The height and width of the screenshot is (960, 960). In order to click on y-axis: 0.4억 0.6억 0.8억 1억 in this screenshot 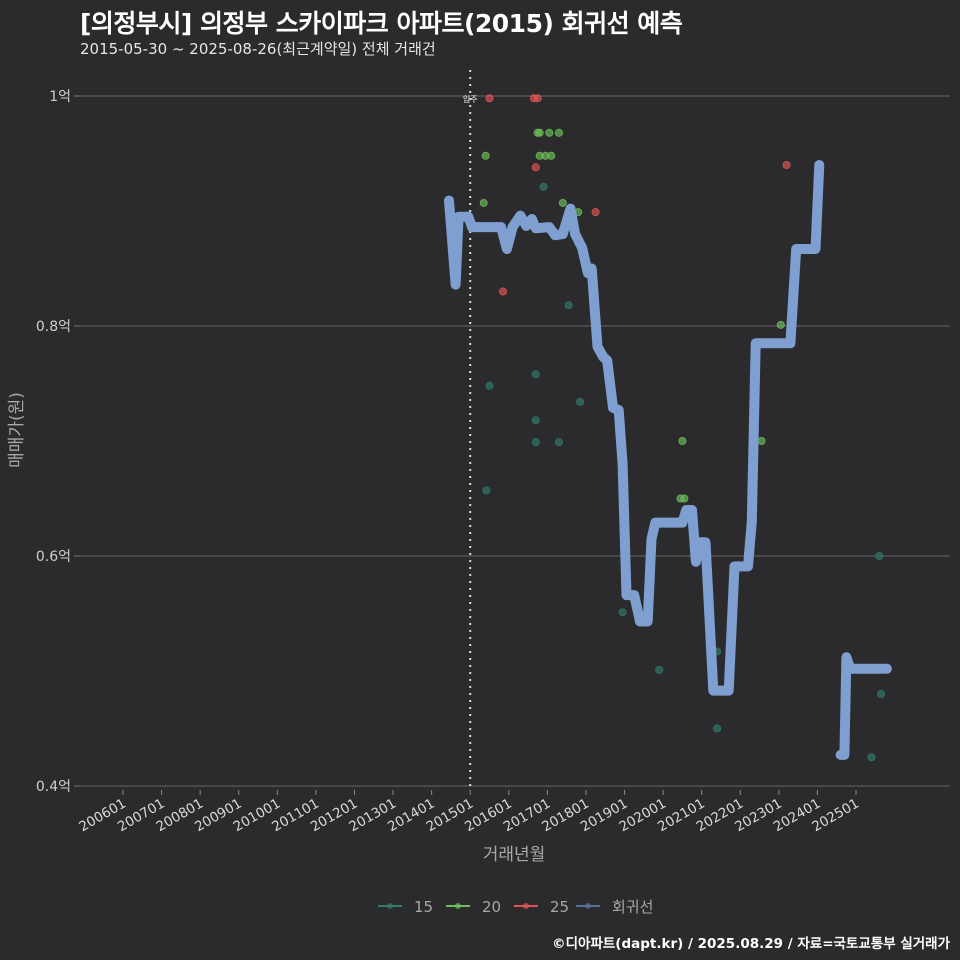, I will do `click(58, 442)`.